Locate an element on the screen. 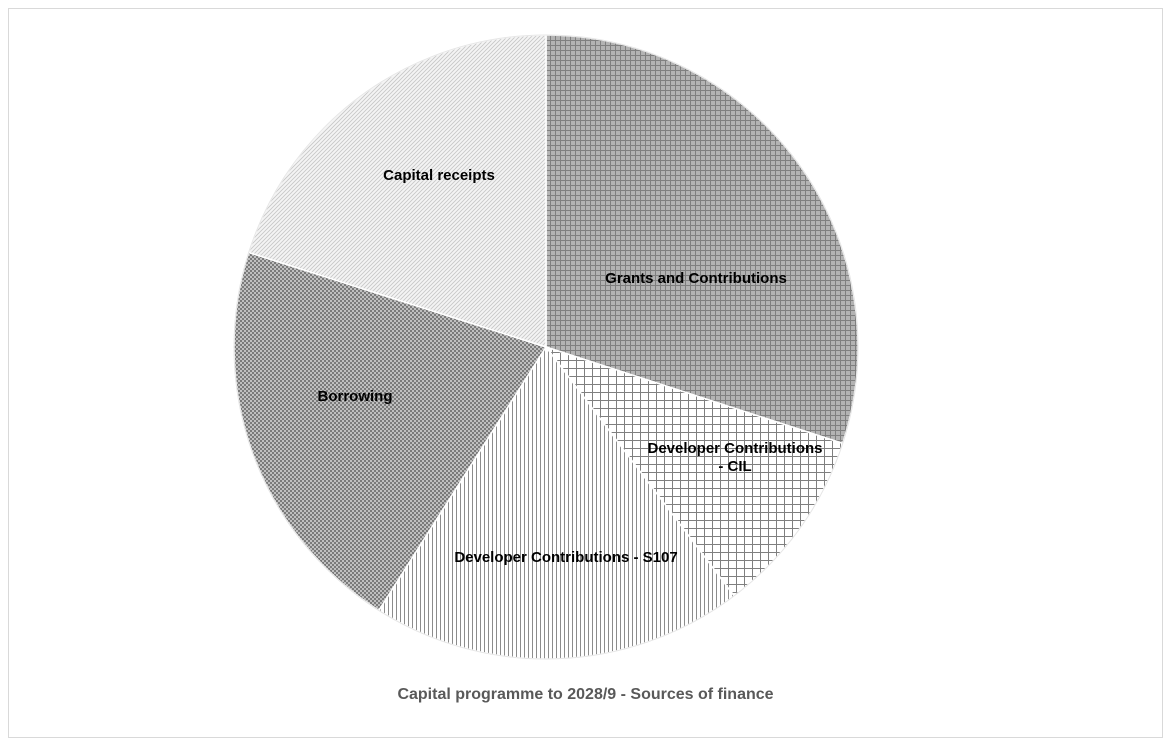 This screenshot has width=1171, height=747. slice-label-1: Grants and Contributions is located at coordinates (696, 278).